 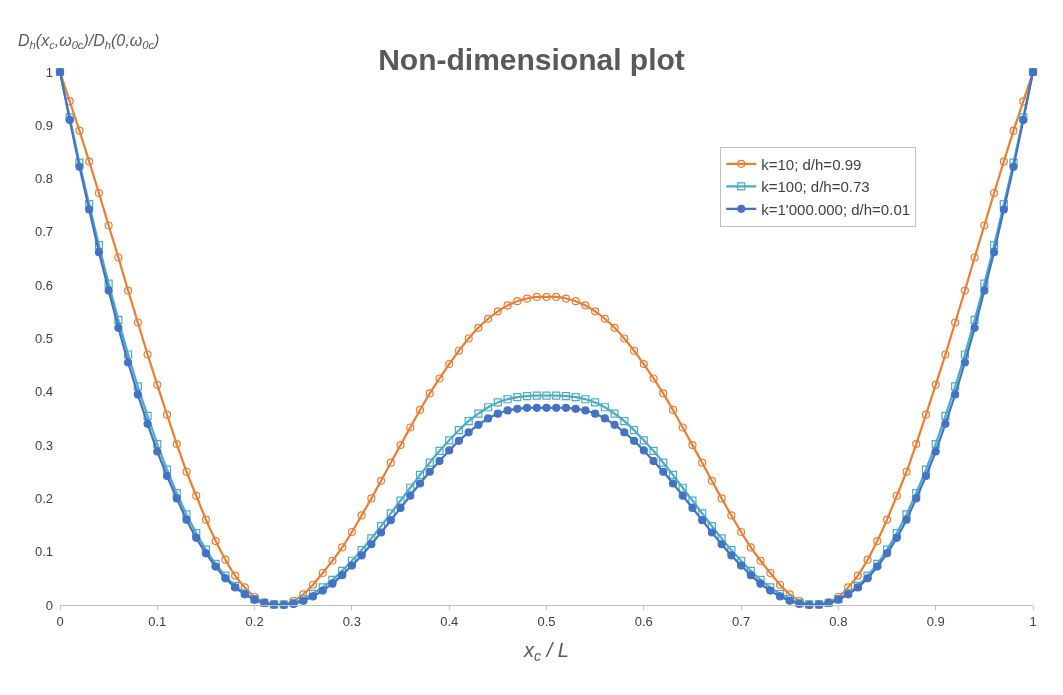 What do you see at coordinates (49, 72) in the screenshot?
I see `y-tick-label: 1` at bounding box center [49, 72].